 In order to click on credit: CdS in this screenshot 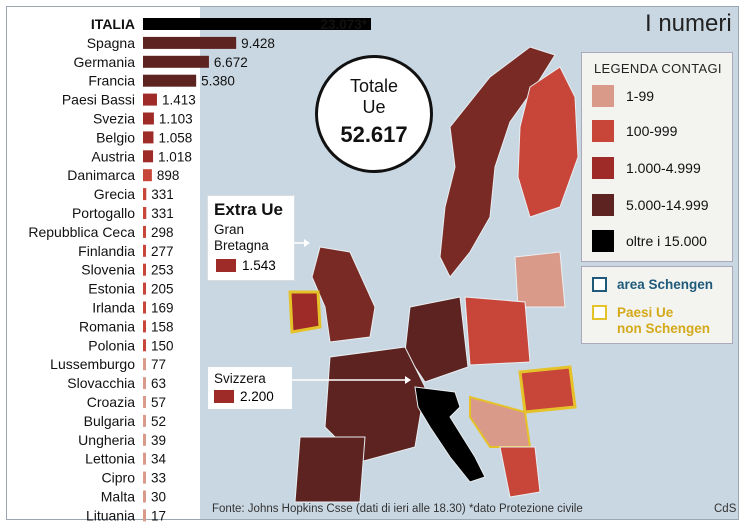, I will do `click(725, 509)`.